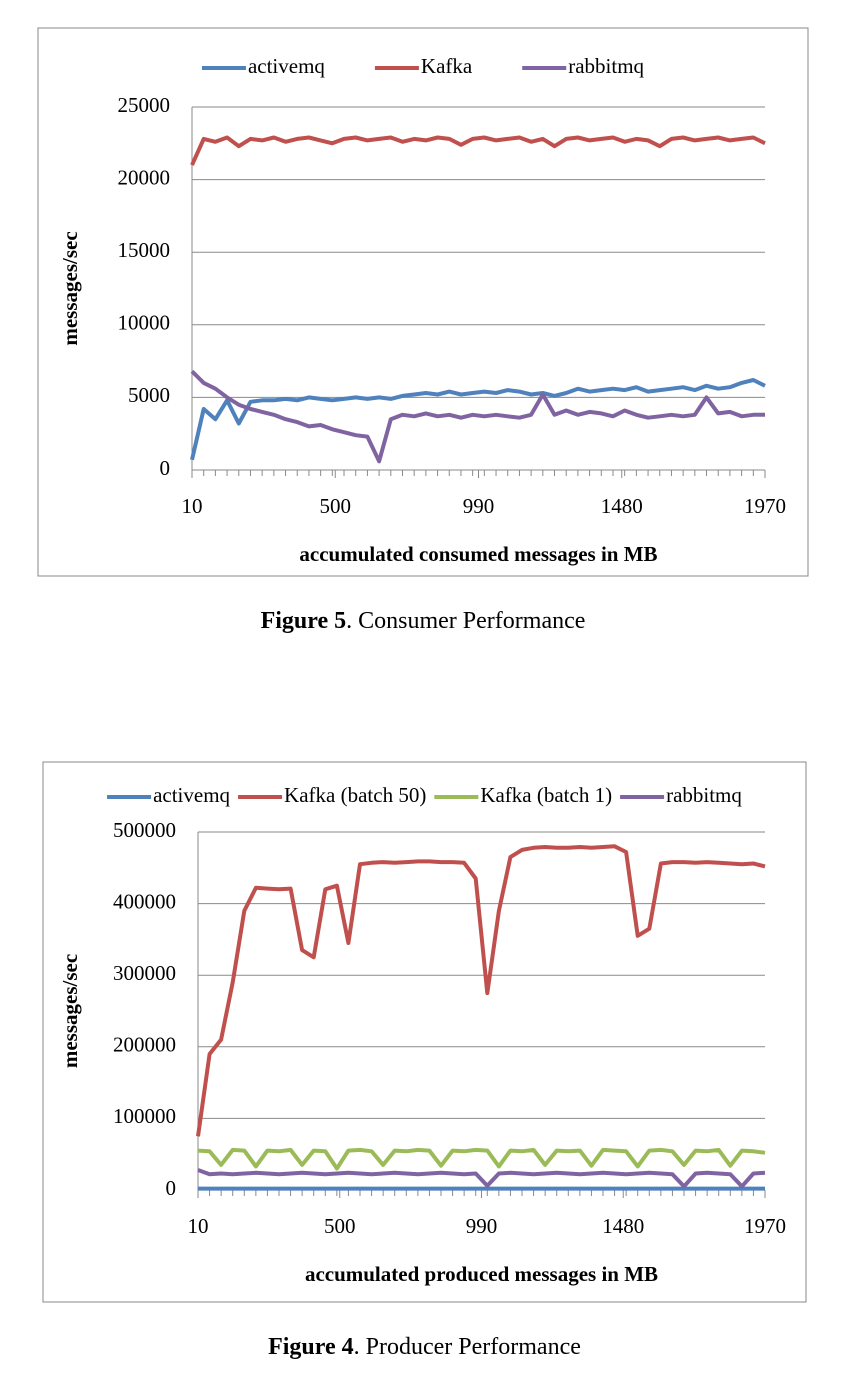  I want to click on y-tick-label: 25000, so click(144, 105).